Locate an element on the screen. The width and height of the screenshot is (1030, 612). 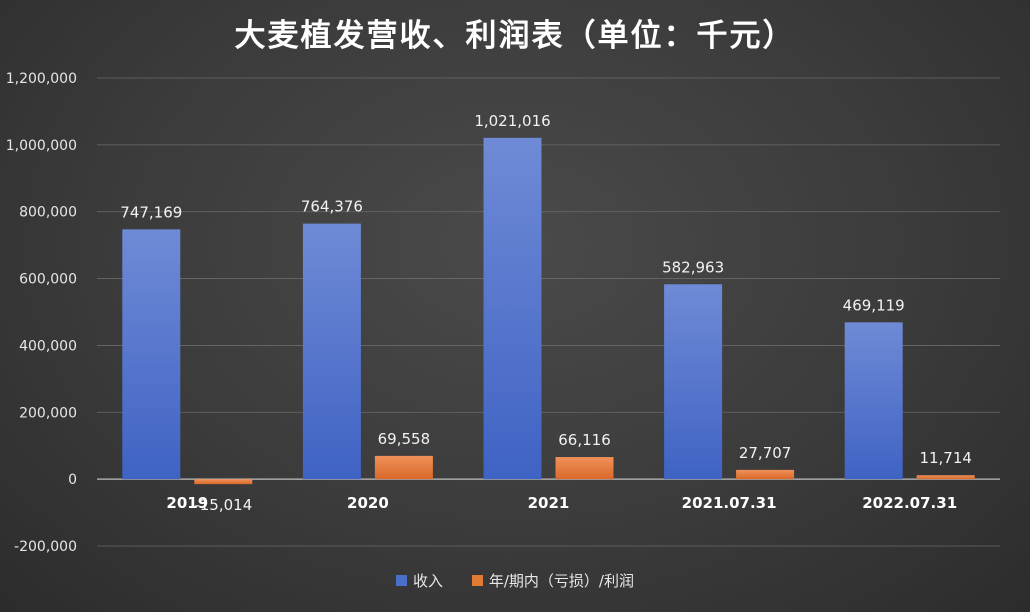
y-tick-label: 400,000 is located at coordinates (48, 346).